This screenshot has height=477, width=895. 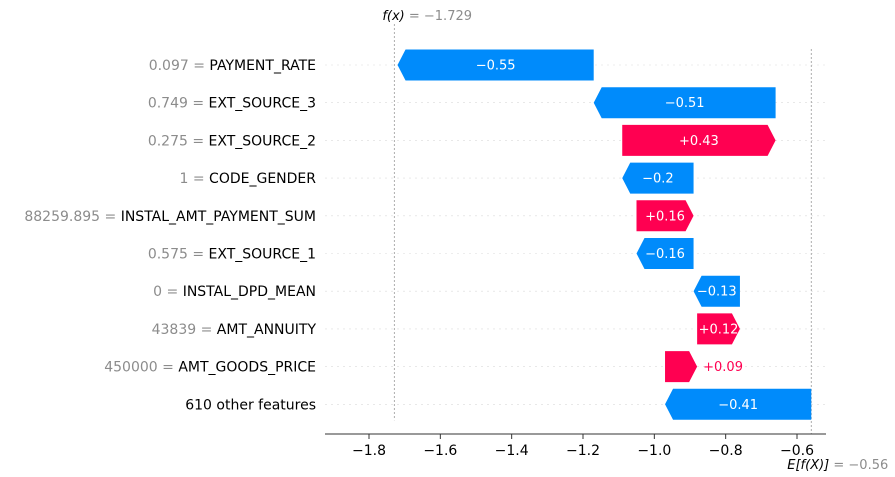 I want to click on feature-label: 0 = INSTAL_DPD_MEAN, so click(x=234, y=292).